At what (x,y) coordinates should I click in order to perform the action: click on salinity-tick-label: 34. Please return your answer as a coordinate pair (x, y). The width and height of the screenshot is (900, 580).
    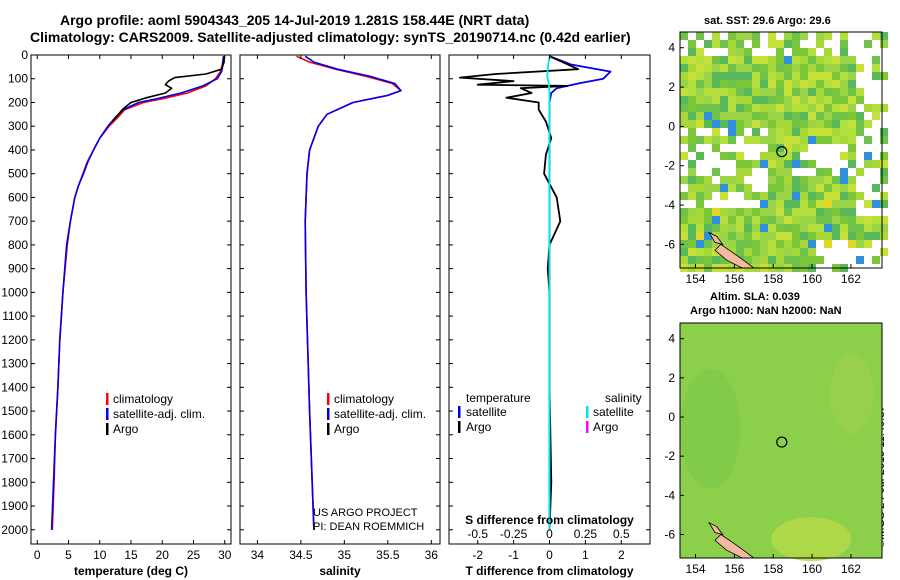
    Looking at the image, I should click on (258, 555).